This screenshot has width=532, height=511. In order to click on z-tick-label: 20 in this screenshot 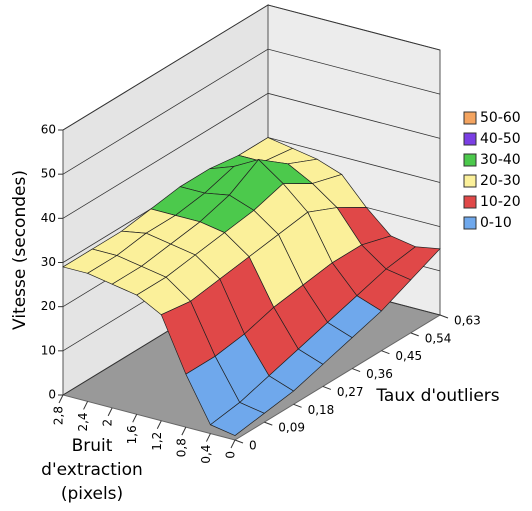, I will do `click(48, 306)`.